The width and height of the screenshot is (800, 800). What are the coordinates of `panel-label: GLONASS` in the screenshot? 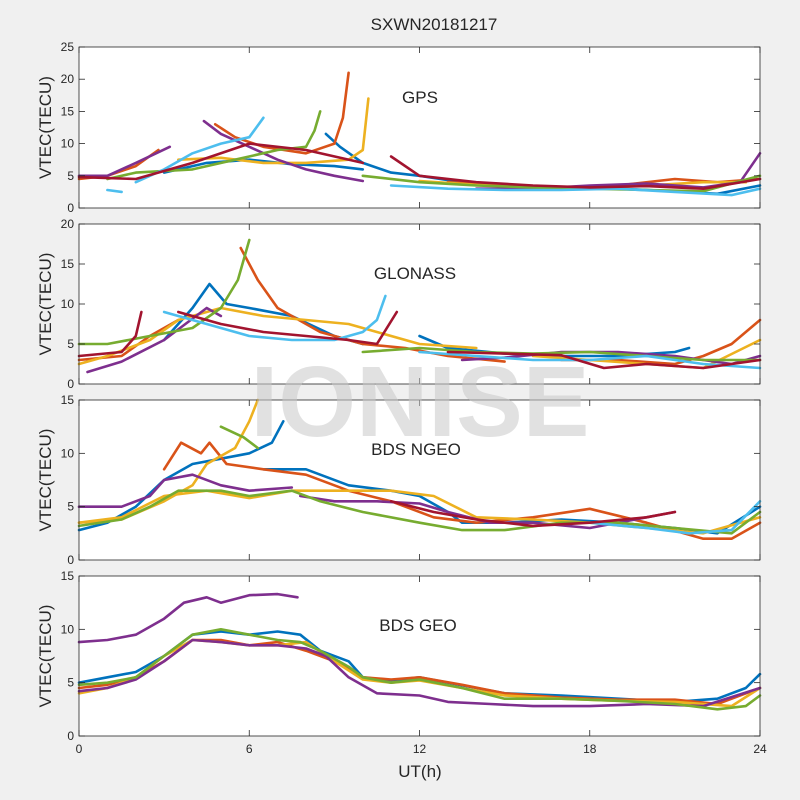 It's located at (415, 273).